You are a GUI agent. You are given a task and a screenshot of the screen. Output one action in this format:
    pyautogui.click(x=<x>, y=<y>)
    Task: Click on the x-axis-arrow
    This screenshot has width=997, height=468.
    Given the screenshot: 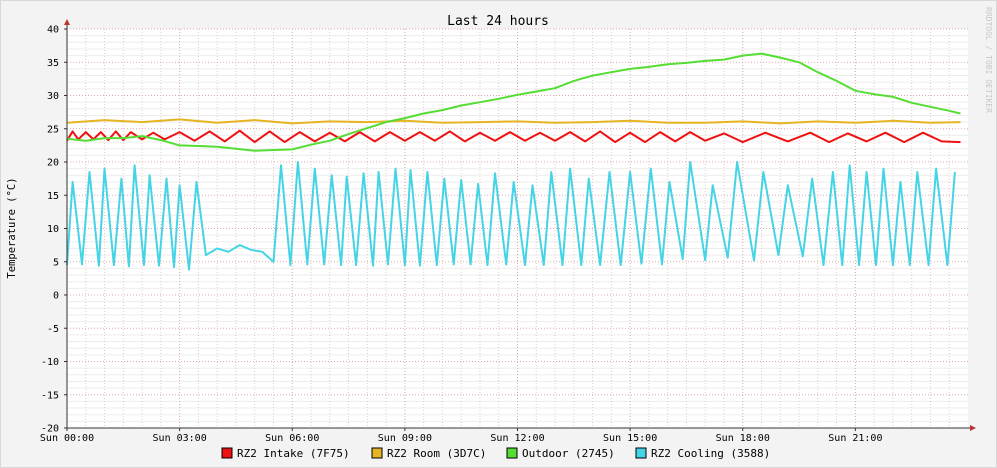 What is the action you would take?
    pyautogui.click(x=973, y=428)
    